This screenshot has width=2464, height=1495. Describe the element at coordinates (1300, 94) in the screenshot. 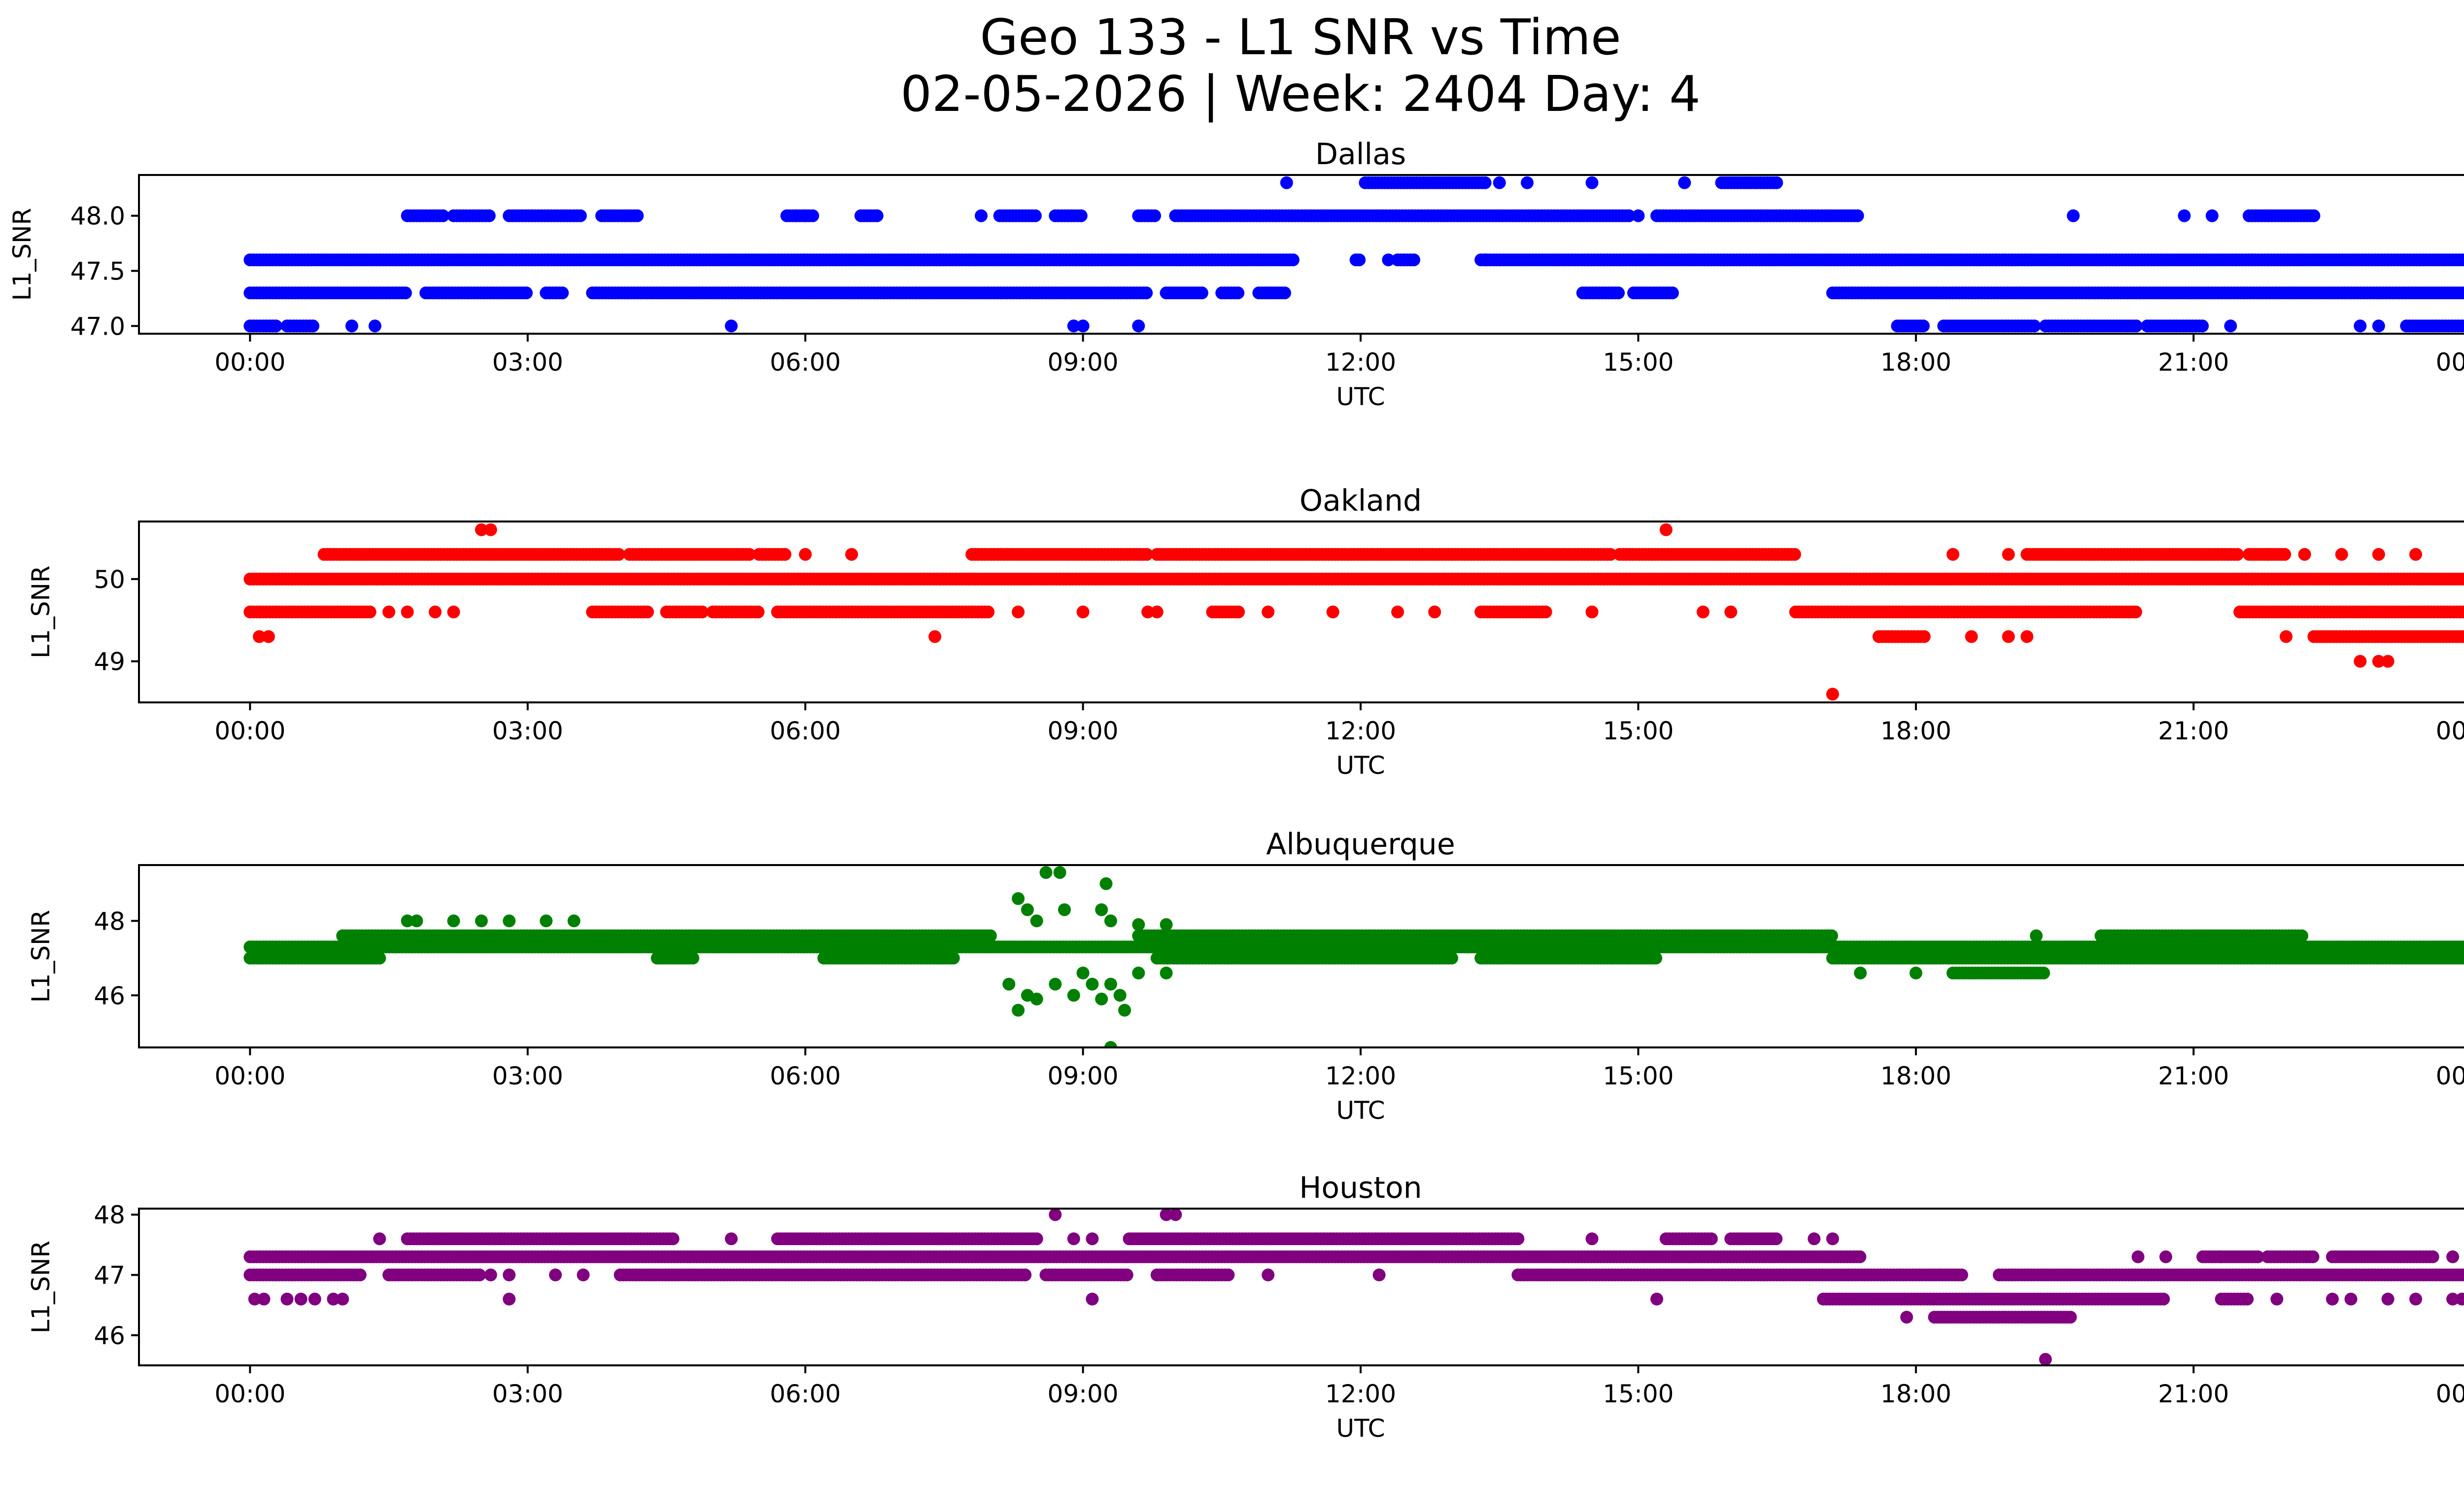

I see `chart-subtitle: 02-05-2026 | Week: 2404 Day: 4` at that location.